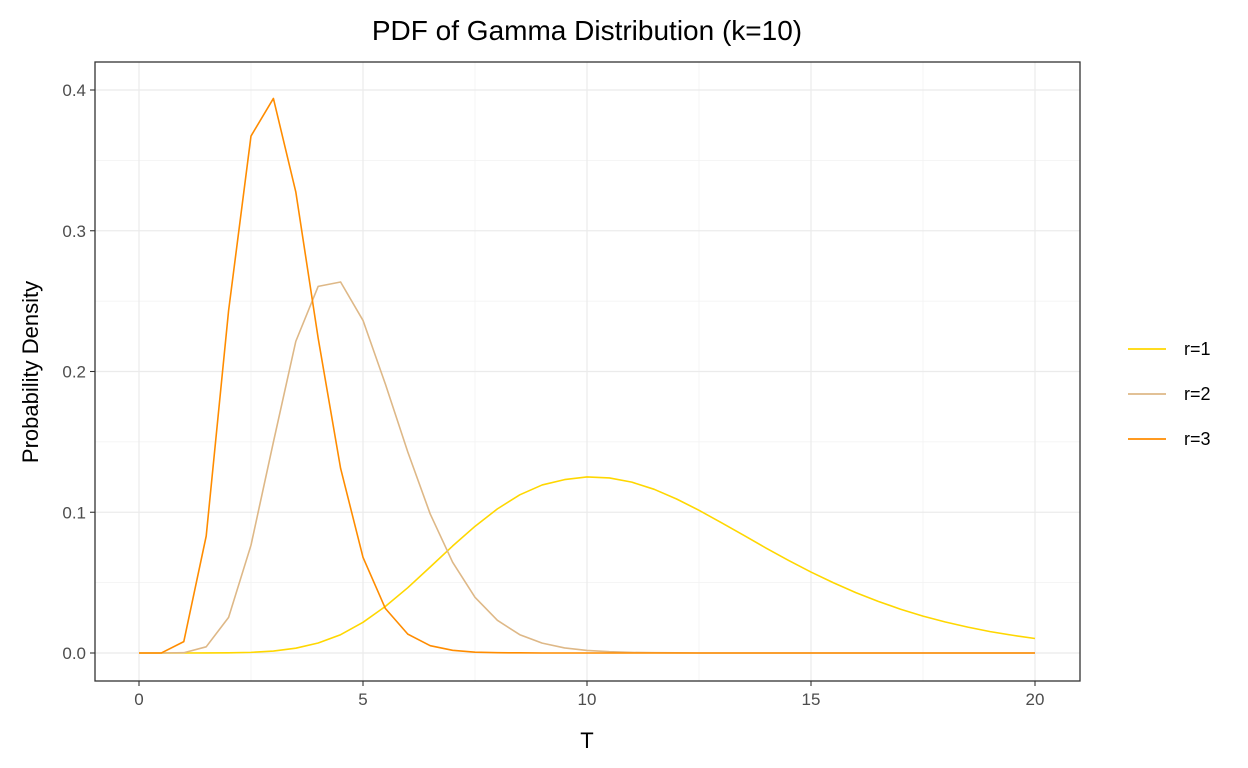 This screenshot has height=768, width=1248. Describe the element at coordinates (587, 30) in the screenshot. I see `chart-title: PDF of Gamma Distribution (k=10)` at that location.